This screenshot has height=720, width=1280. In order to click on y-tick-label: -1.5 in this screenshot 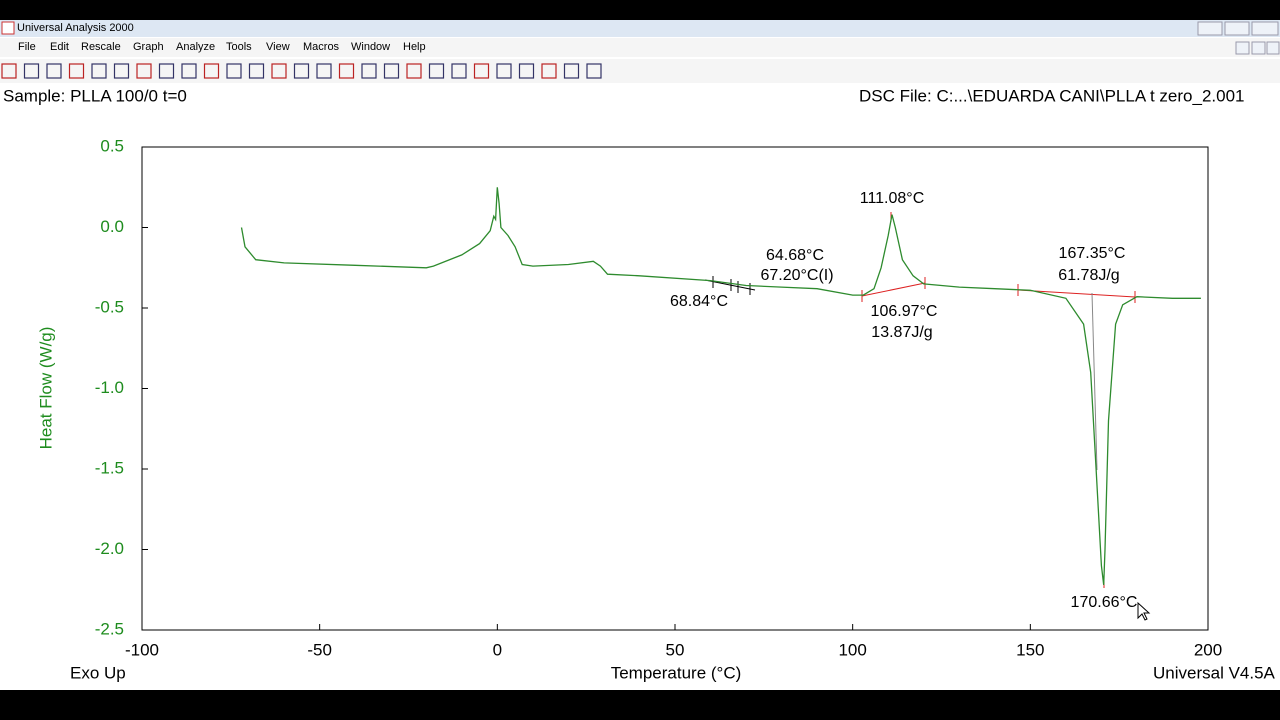, I will do `click(109, 467)`.